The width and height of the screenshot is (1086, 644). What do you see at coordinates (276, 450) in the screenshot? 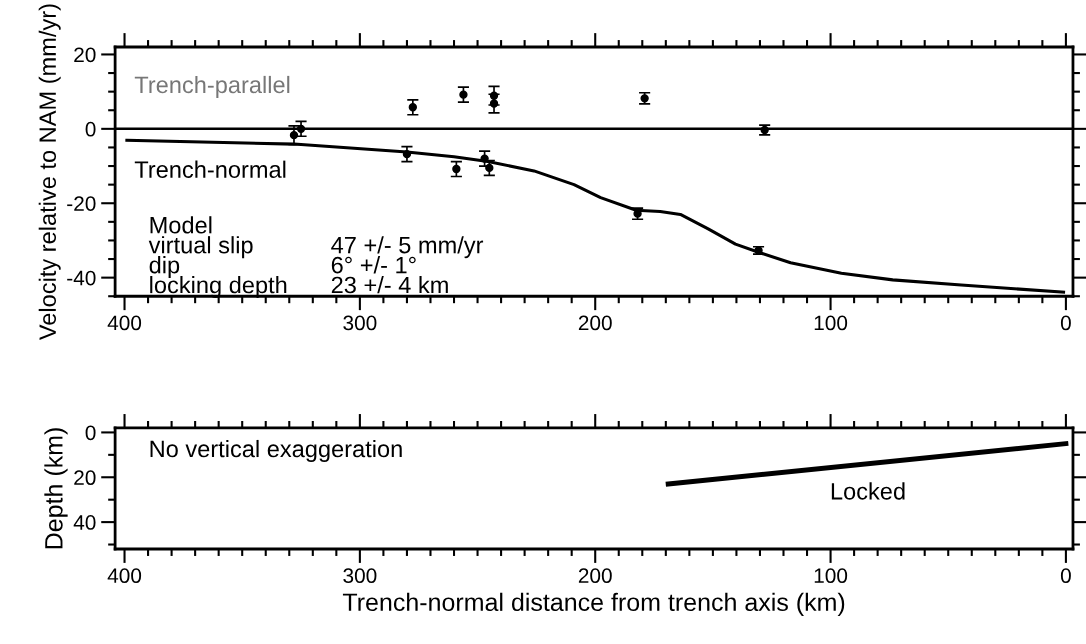
I see `annotation: No vertical exaggeration` at bounding box center [276, 450].